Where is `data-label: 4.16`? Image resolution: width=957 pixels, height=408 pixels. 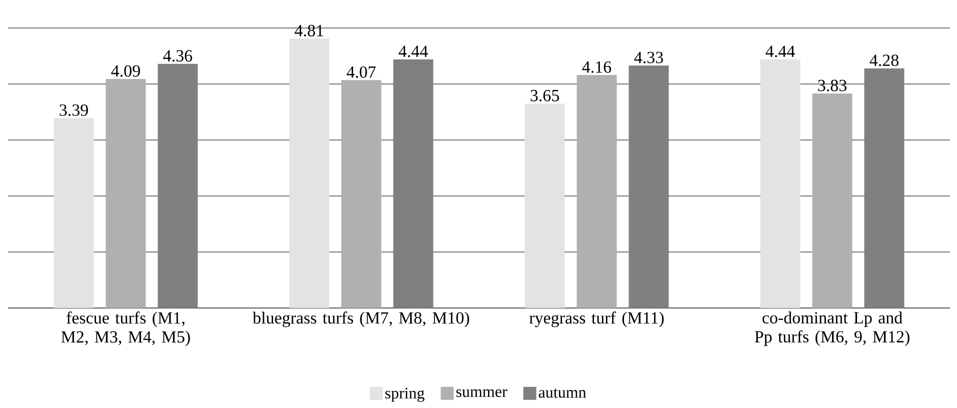 data-label: 4.16 is located at coordinates (597, 67).